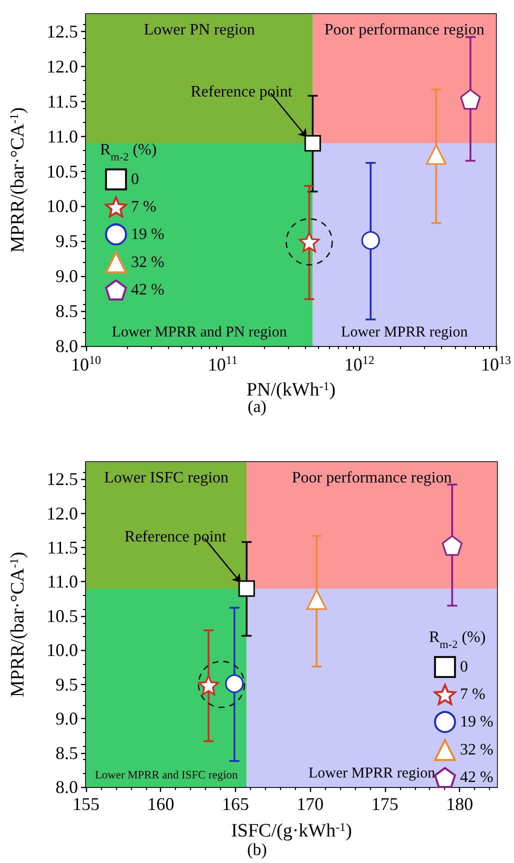 The width and height of the screenshot is (514, 863). What do you see at coordinates (199, 30) in the screenshot?
I see `band-label: Lower PN region` at bounding box center [199, 30].